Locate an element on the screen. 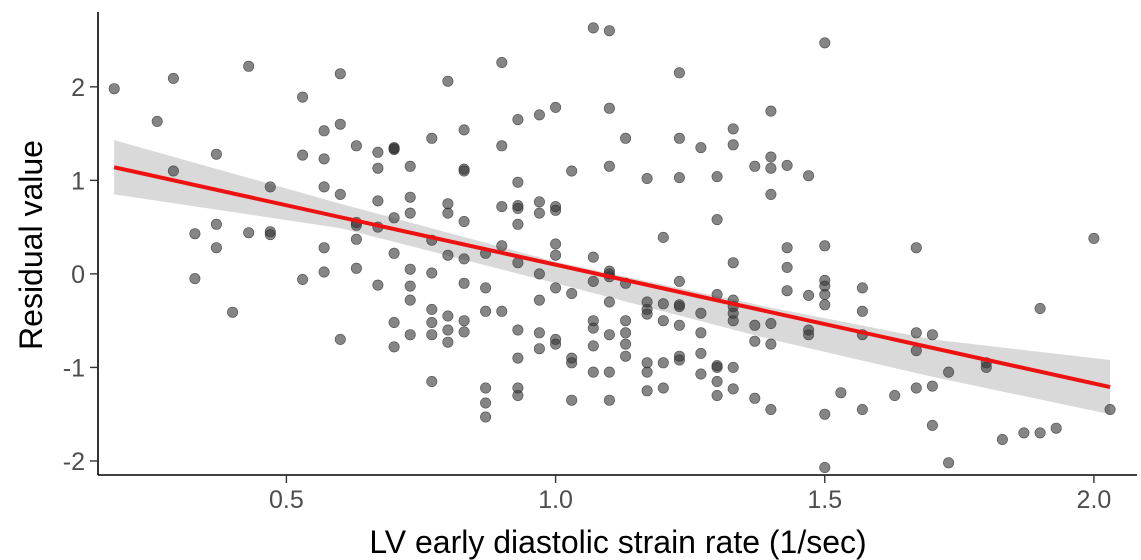 The height and width of the screenshot is (560, 1141). y-tick-label: 2 is located at coordinates (78, 88).